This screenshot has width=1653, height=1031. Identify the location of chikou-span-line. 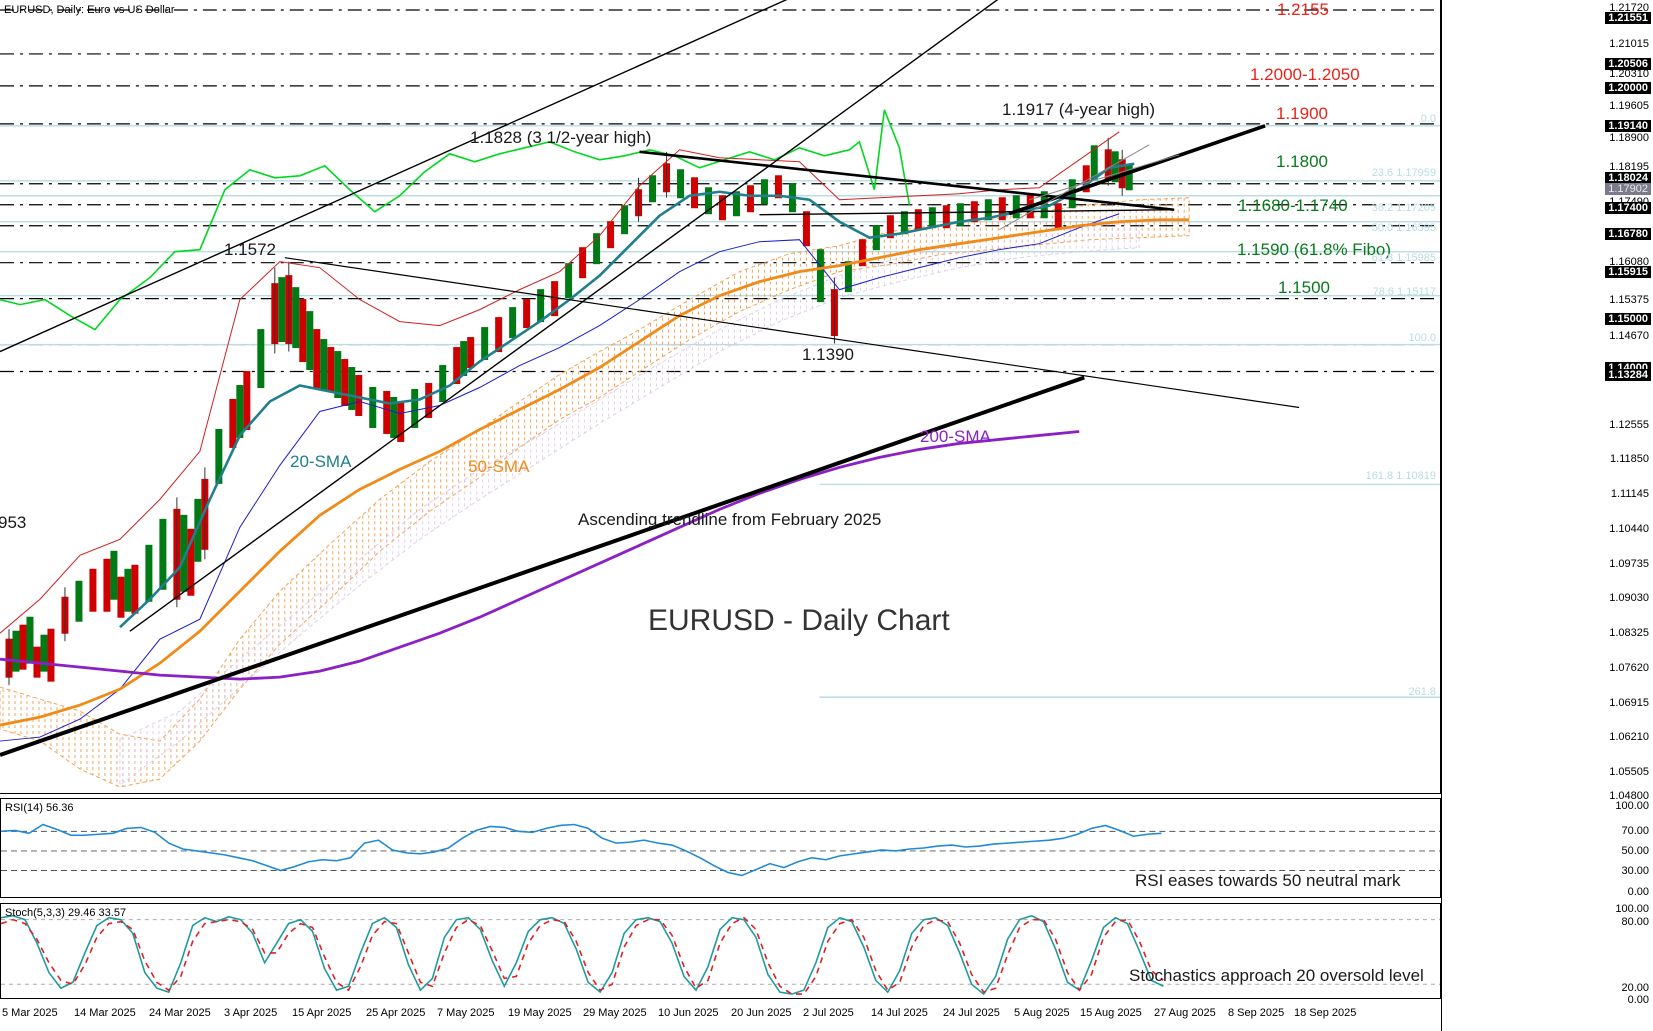
(455, 220).